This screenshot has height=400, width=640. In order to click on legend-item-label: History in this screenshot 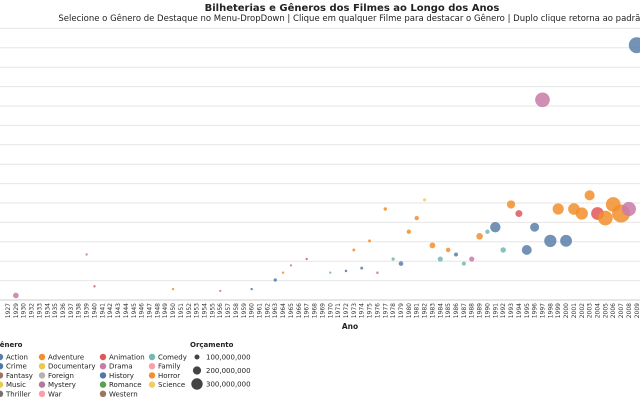, I will do `click(121, 376)`.